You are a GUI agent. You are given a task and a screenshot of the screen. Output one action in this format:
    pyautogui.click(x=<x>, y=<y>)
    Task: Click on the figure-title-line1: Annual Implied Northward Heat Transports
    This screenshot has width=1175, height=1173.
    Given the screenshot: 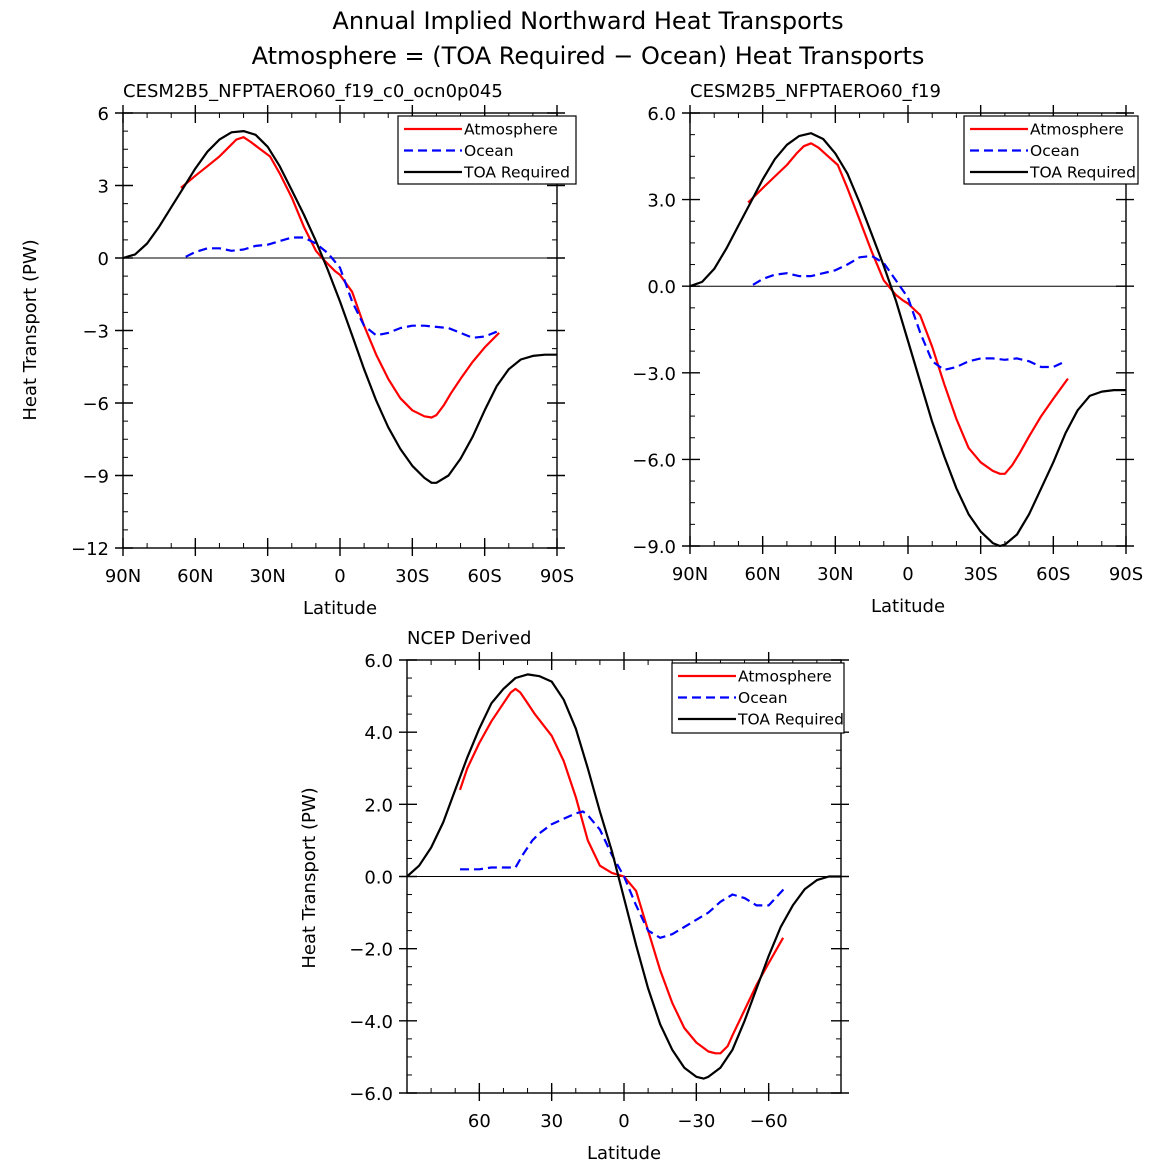 What is the action you would take?
    pyautogui.click(x=587, y=21)
    